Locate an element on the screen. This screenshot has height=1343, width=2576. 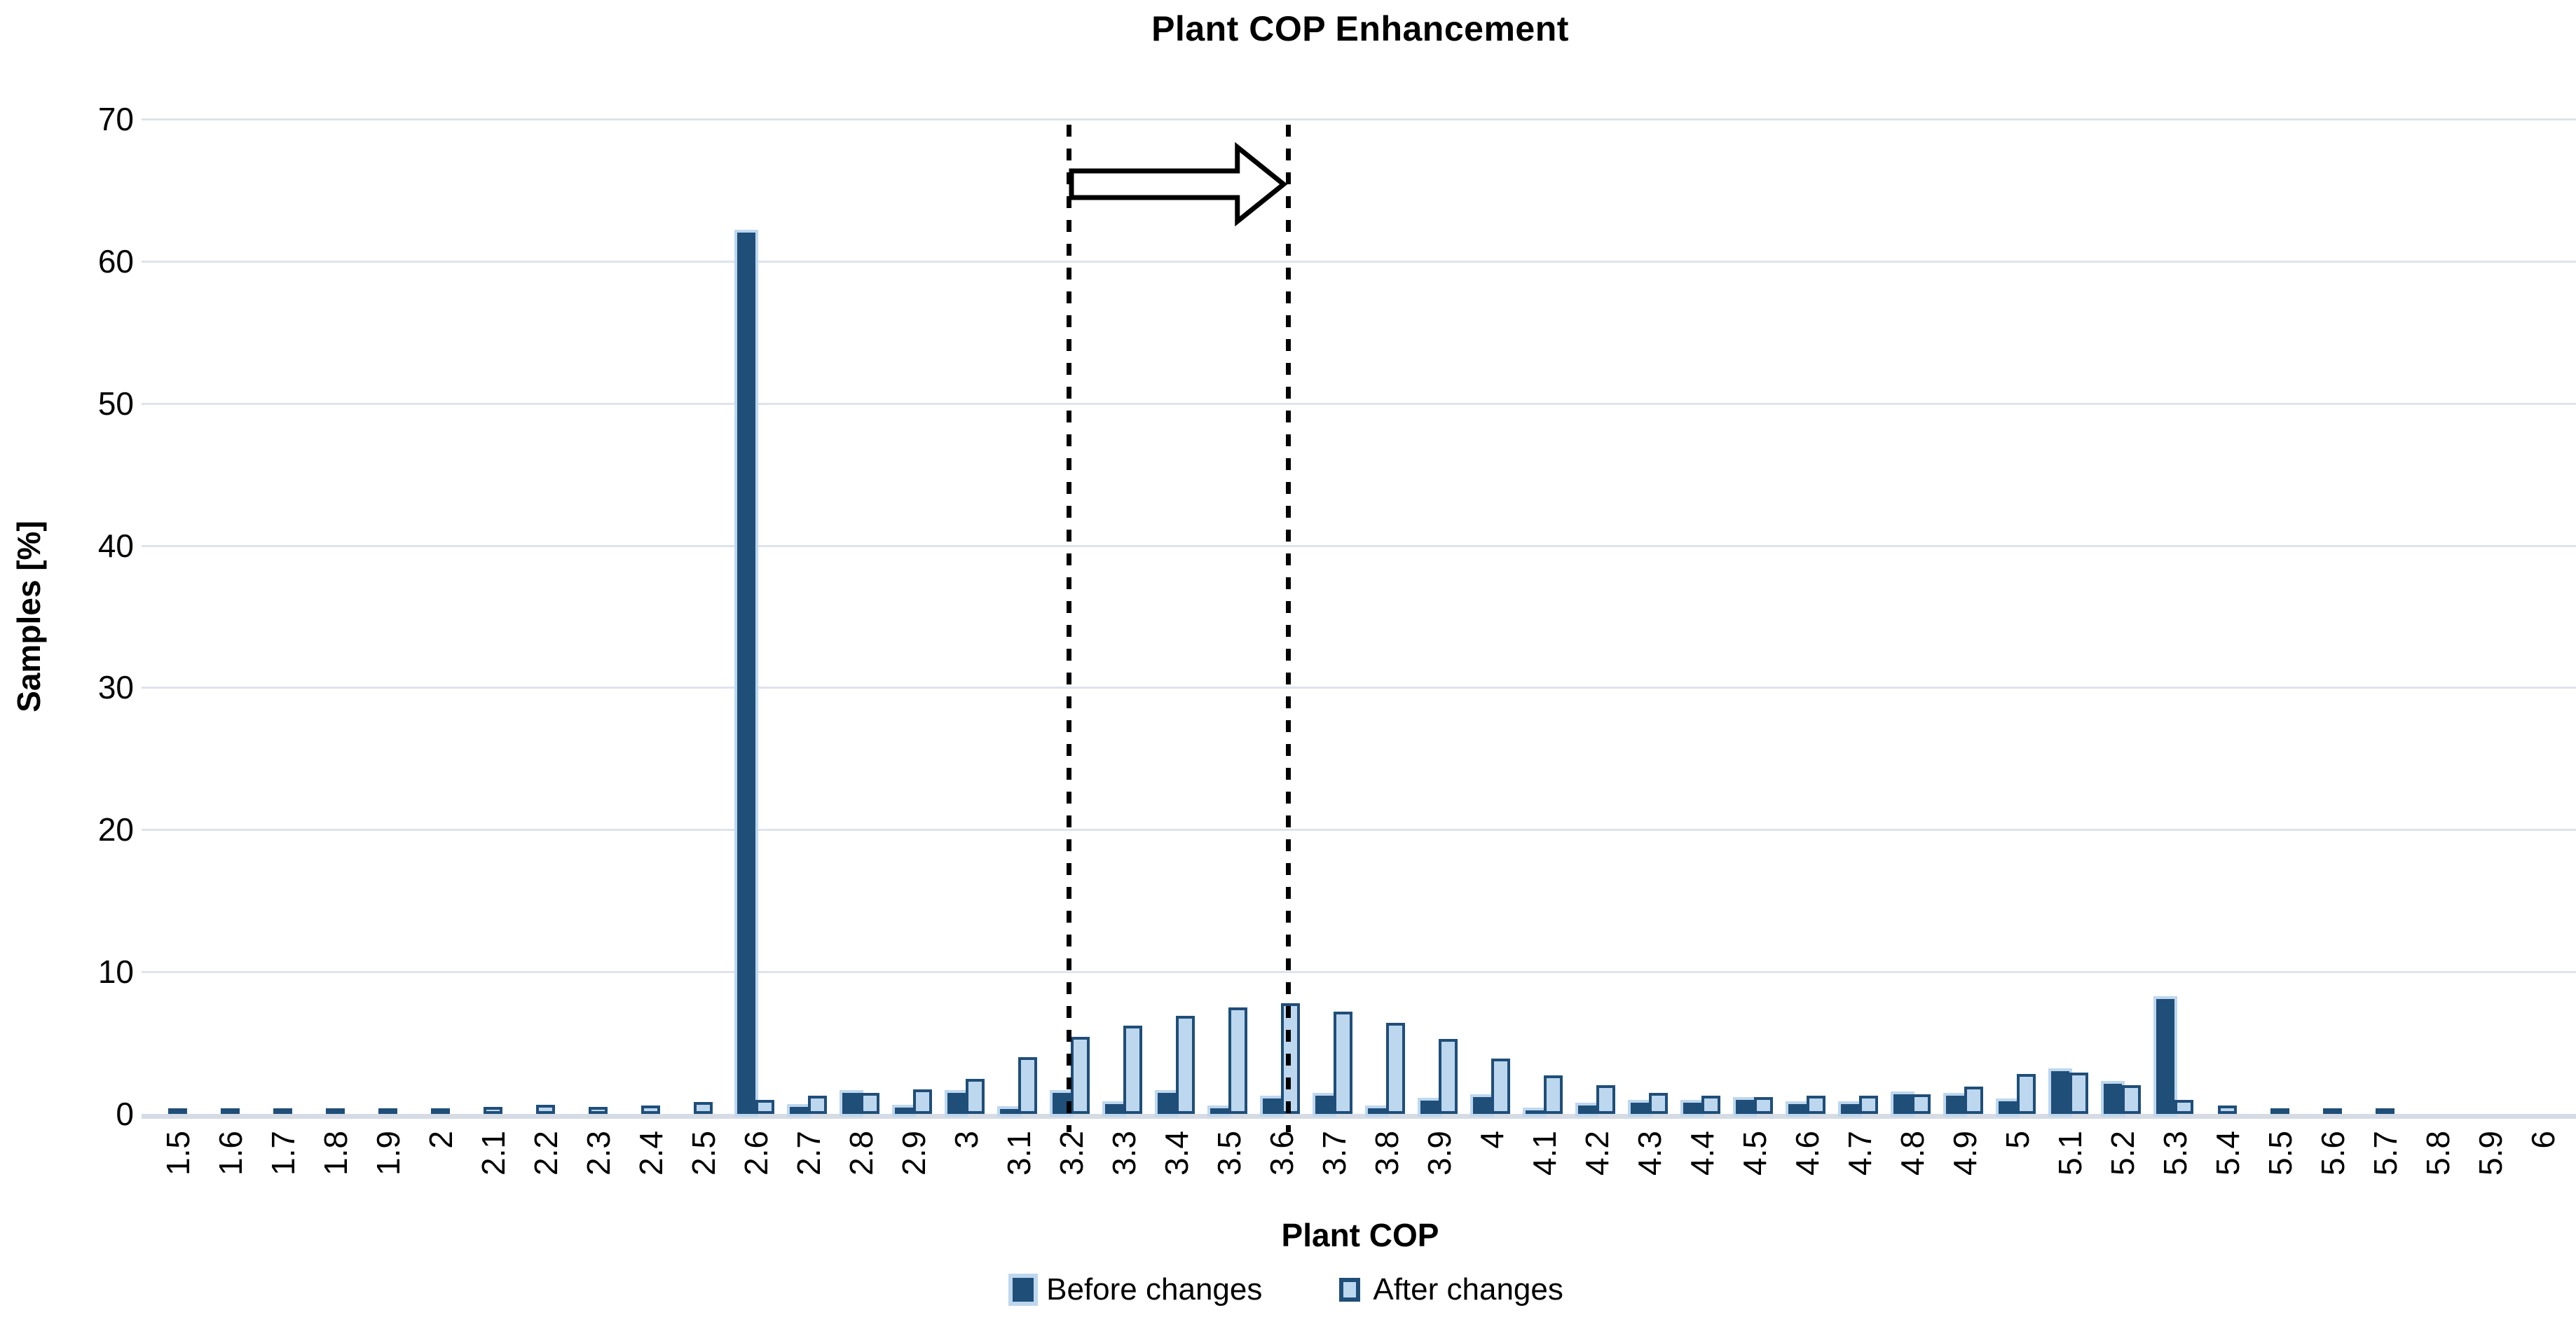
y-tick-label: 50 is located at coordinates (116, 403).